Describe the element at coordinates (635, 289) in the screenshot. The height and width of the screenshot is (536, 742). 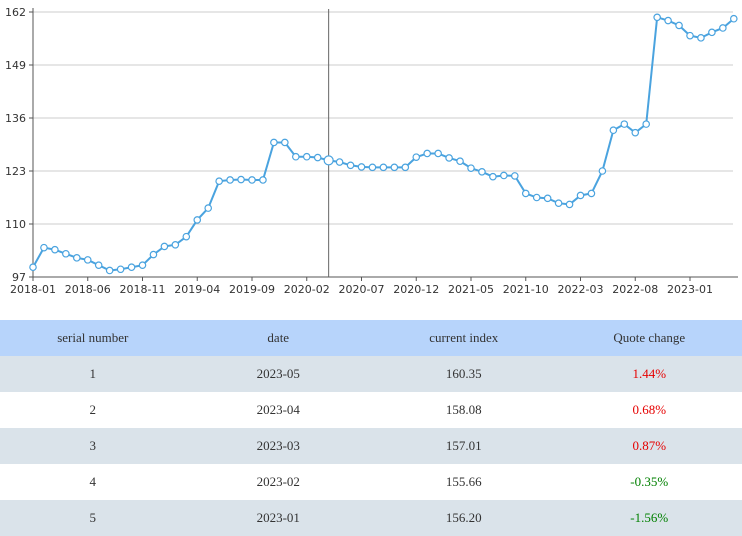
I see `x-tick-label: 2022-08` at that location.